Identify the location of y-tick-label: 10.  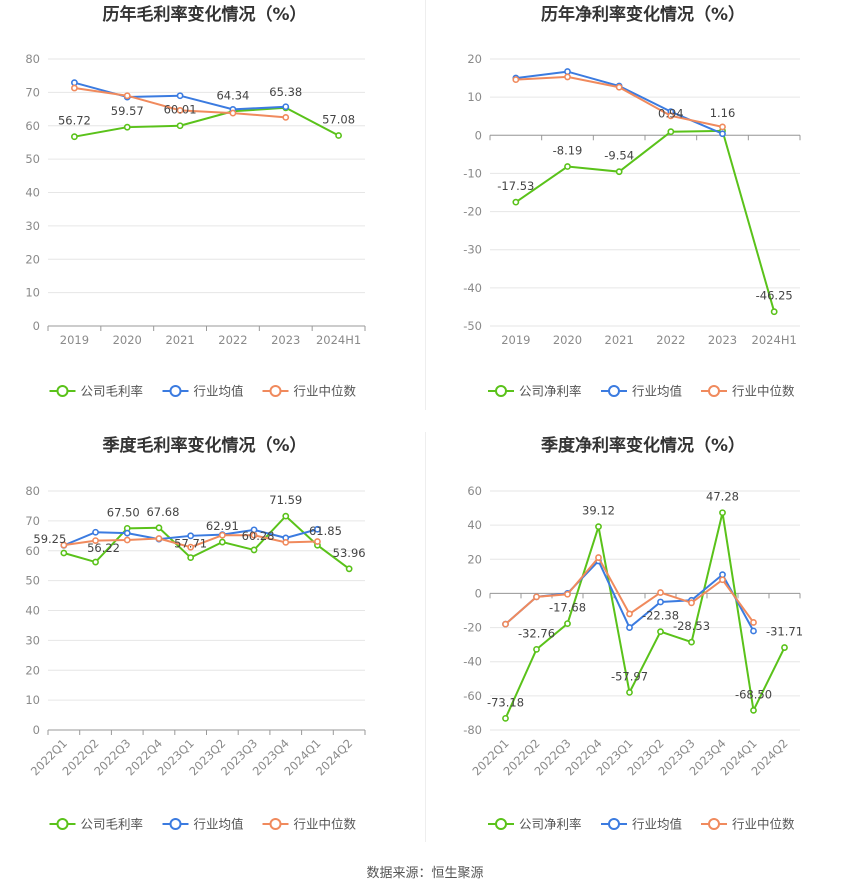
(32, 293).